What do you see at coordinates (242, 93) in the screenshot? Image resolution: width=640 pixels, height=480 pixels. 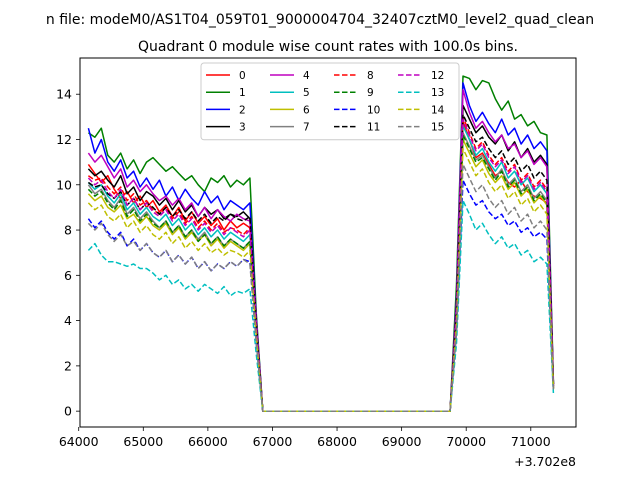 I see `legend-label-1: 1` at bounding box center [242, 93].